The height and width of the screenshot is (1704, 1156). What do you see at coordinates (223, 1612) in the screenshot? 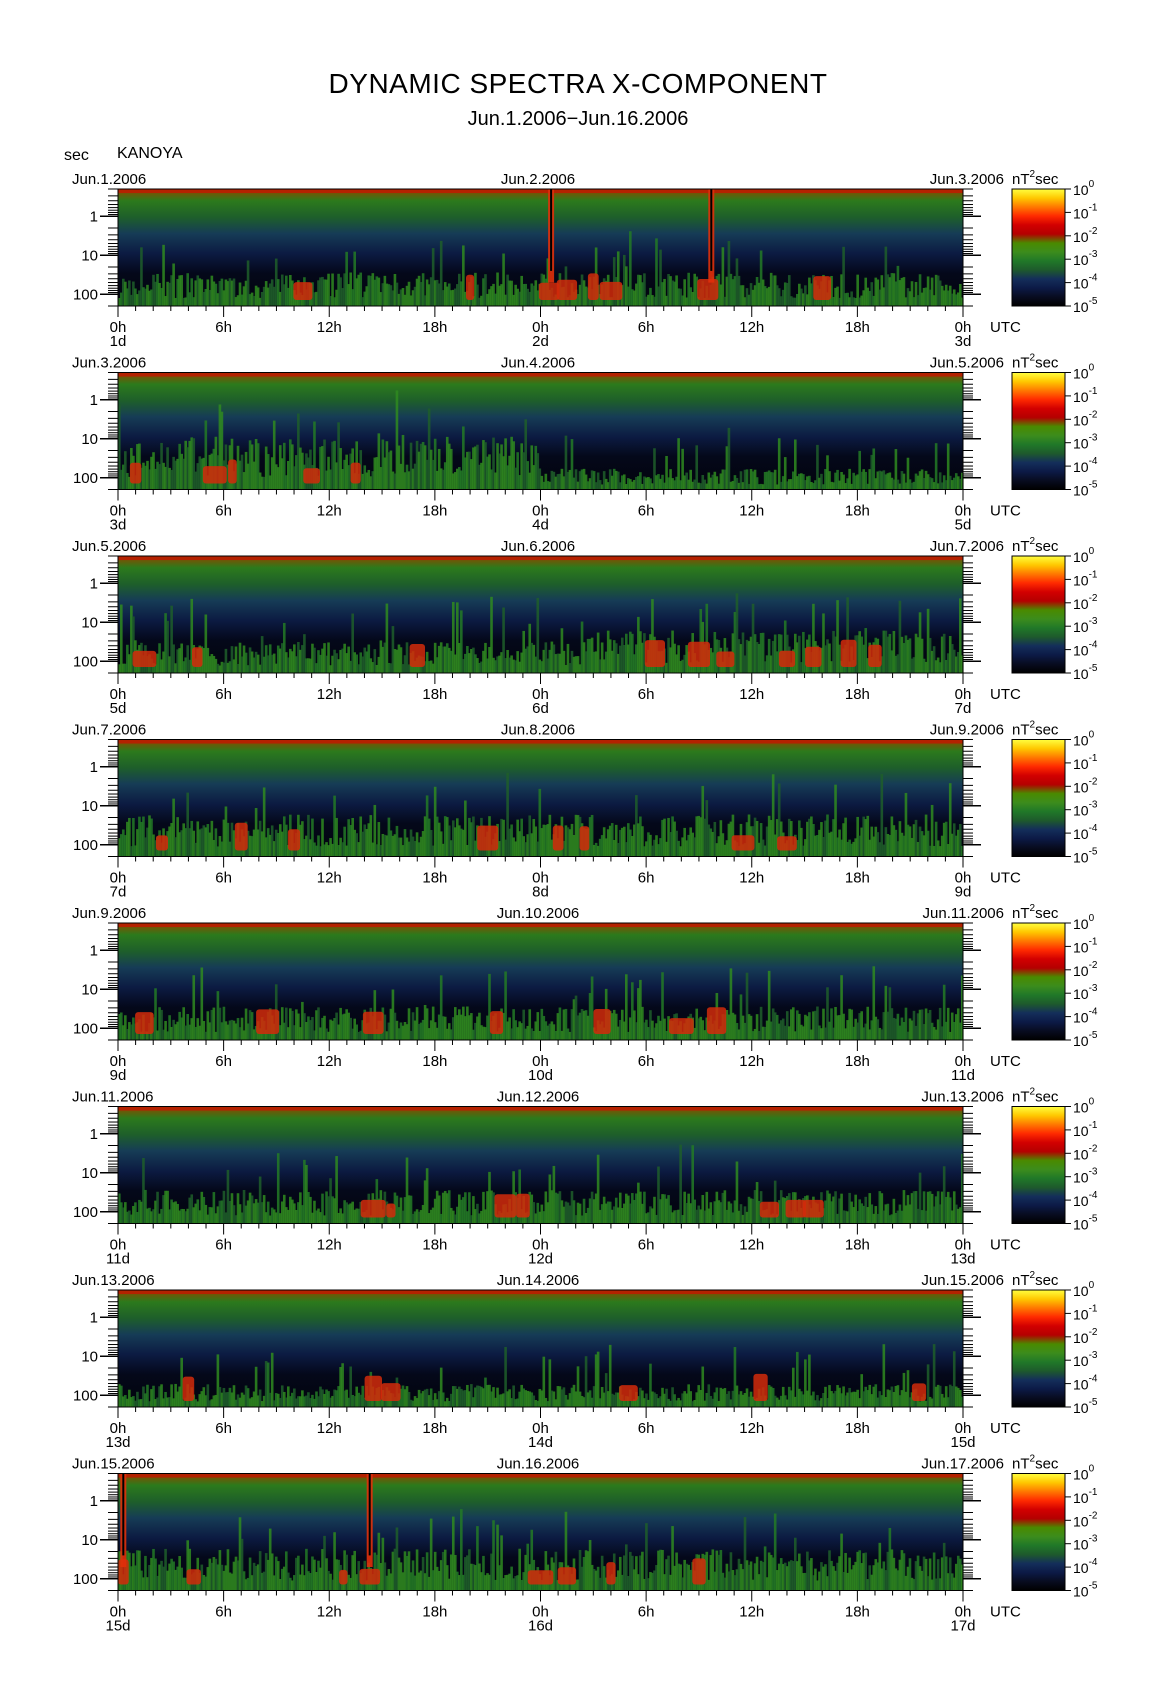
I see `x-tick-label: 6h` at bounding box center [223, 1612].